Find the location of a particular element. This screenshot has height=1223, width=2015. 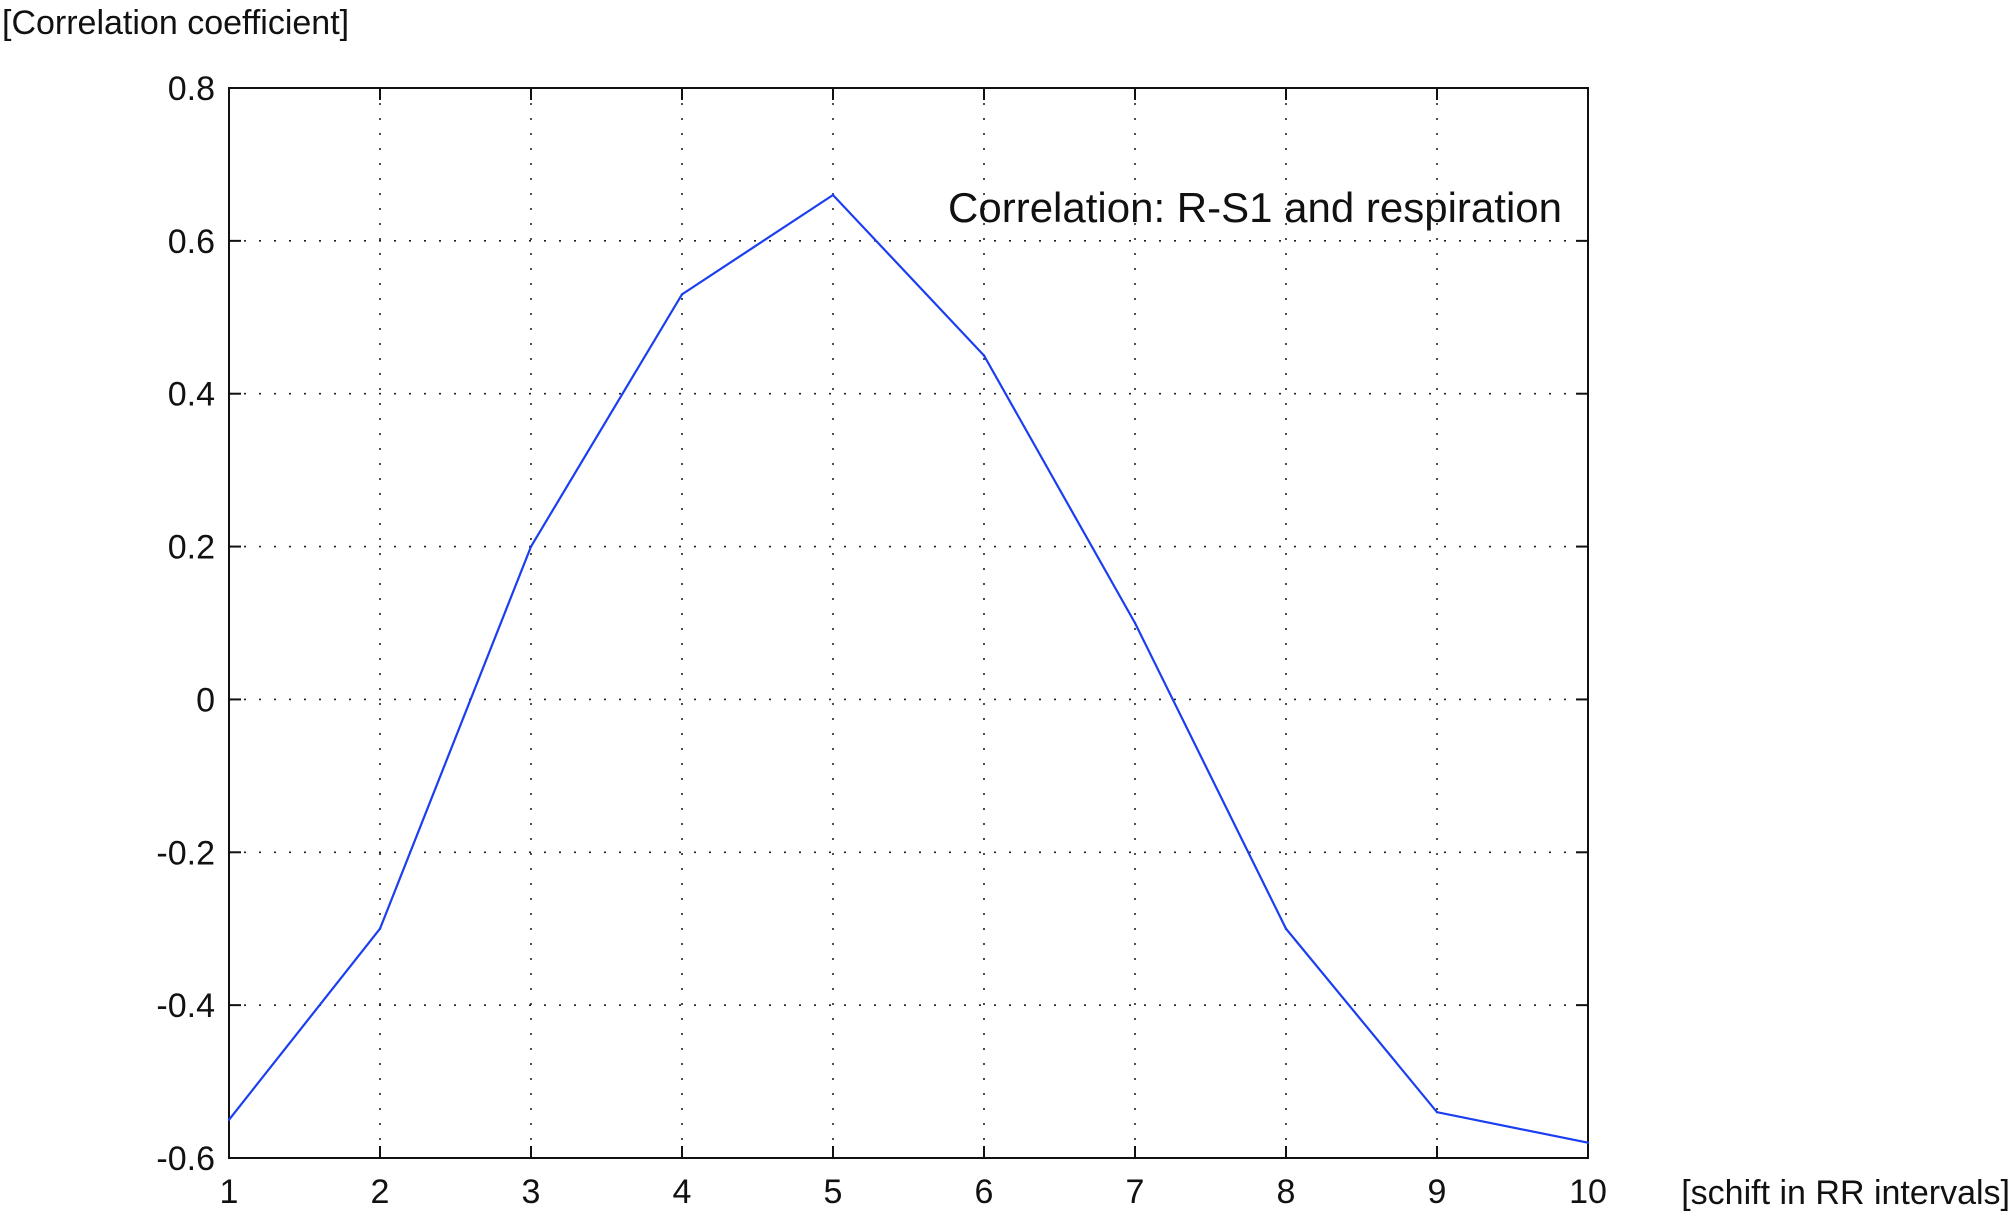

x-tick-label: 7 is located at coordinates (1135, 1192).